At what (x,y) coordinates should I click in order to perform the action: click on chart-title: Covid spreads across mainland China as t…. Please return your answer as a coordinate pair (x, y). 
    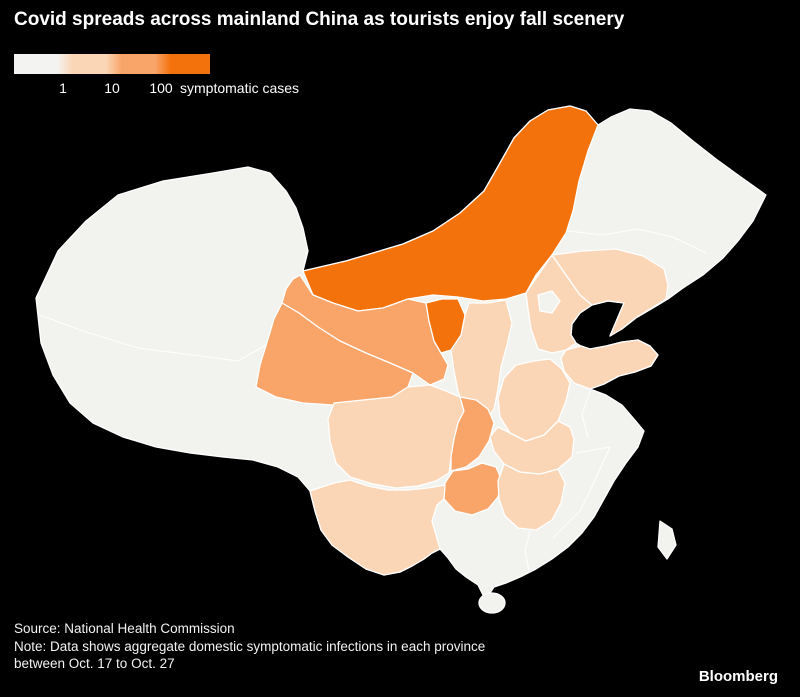
    Looking at the image, I should click on (319, 19).